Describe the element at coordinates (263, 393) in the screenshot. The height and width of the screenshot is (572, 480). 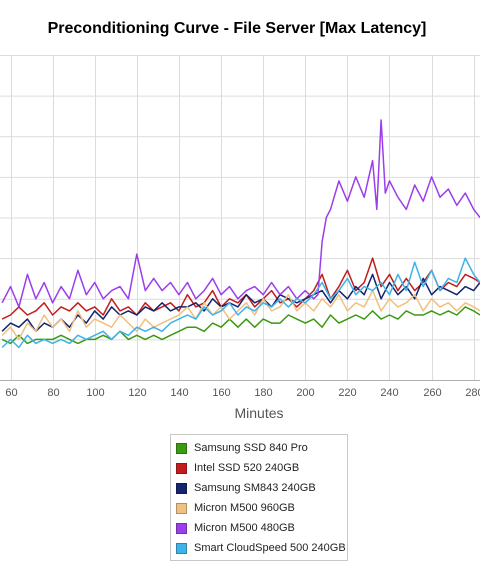
I see `x-tick-label: 180` at that location.